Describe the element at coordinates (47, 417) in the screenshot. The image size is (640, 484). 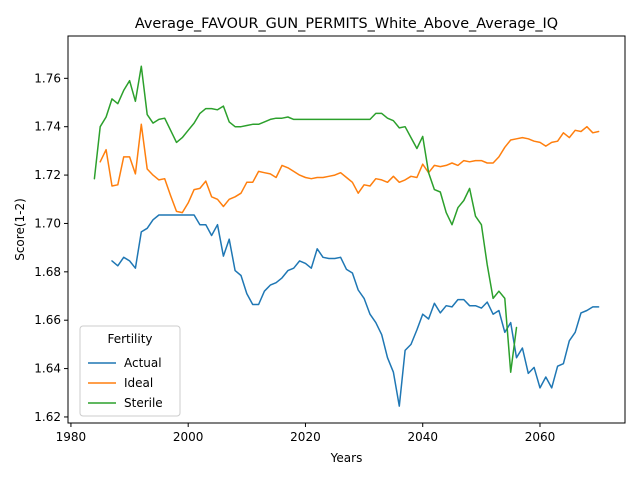
I see `y-tick-label: 1.62` at that location.